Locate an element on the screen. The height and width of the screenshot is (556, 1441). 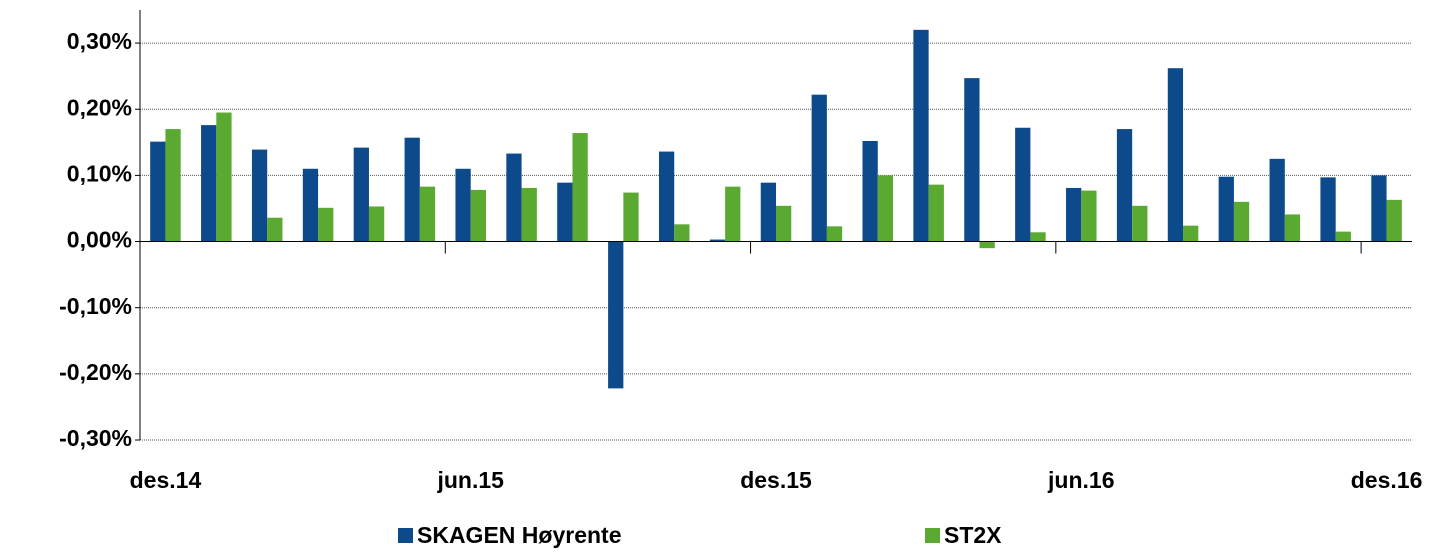
y-tick-label: 0,00% is located at coordinates (99, 240).